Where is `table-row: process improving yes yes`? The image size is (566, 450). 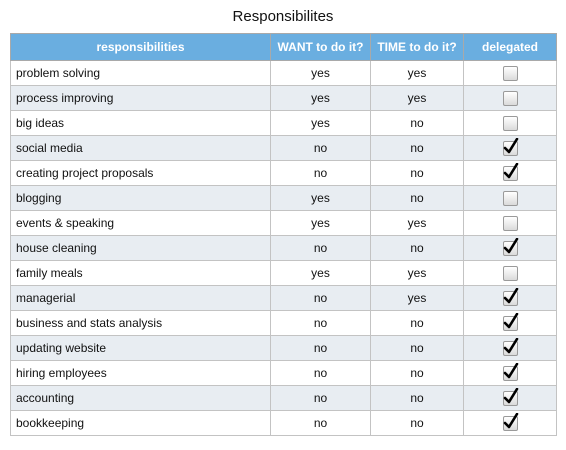
table-row: process improving yes yes is located at coordinates (283, 98).